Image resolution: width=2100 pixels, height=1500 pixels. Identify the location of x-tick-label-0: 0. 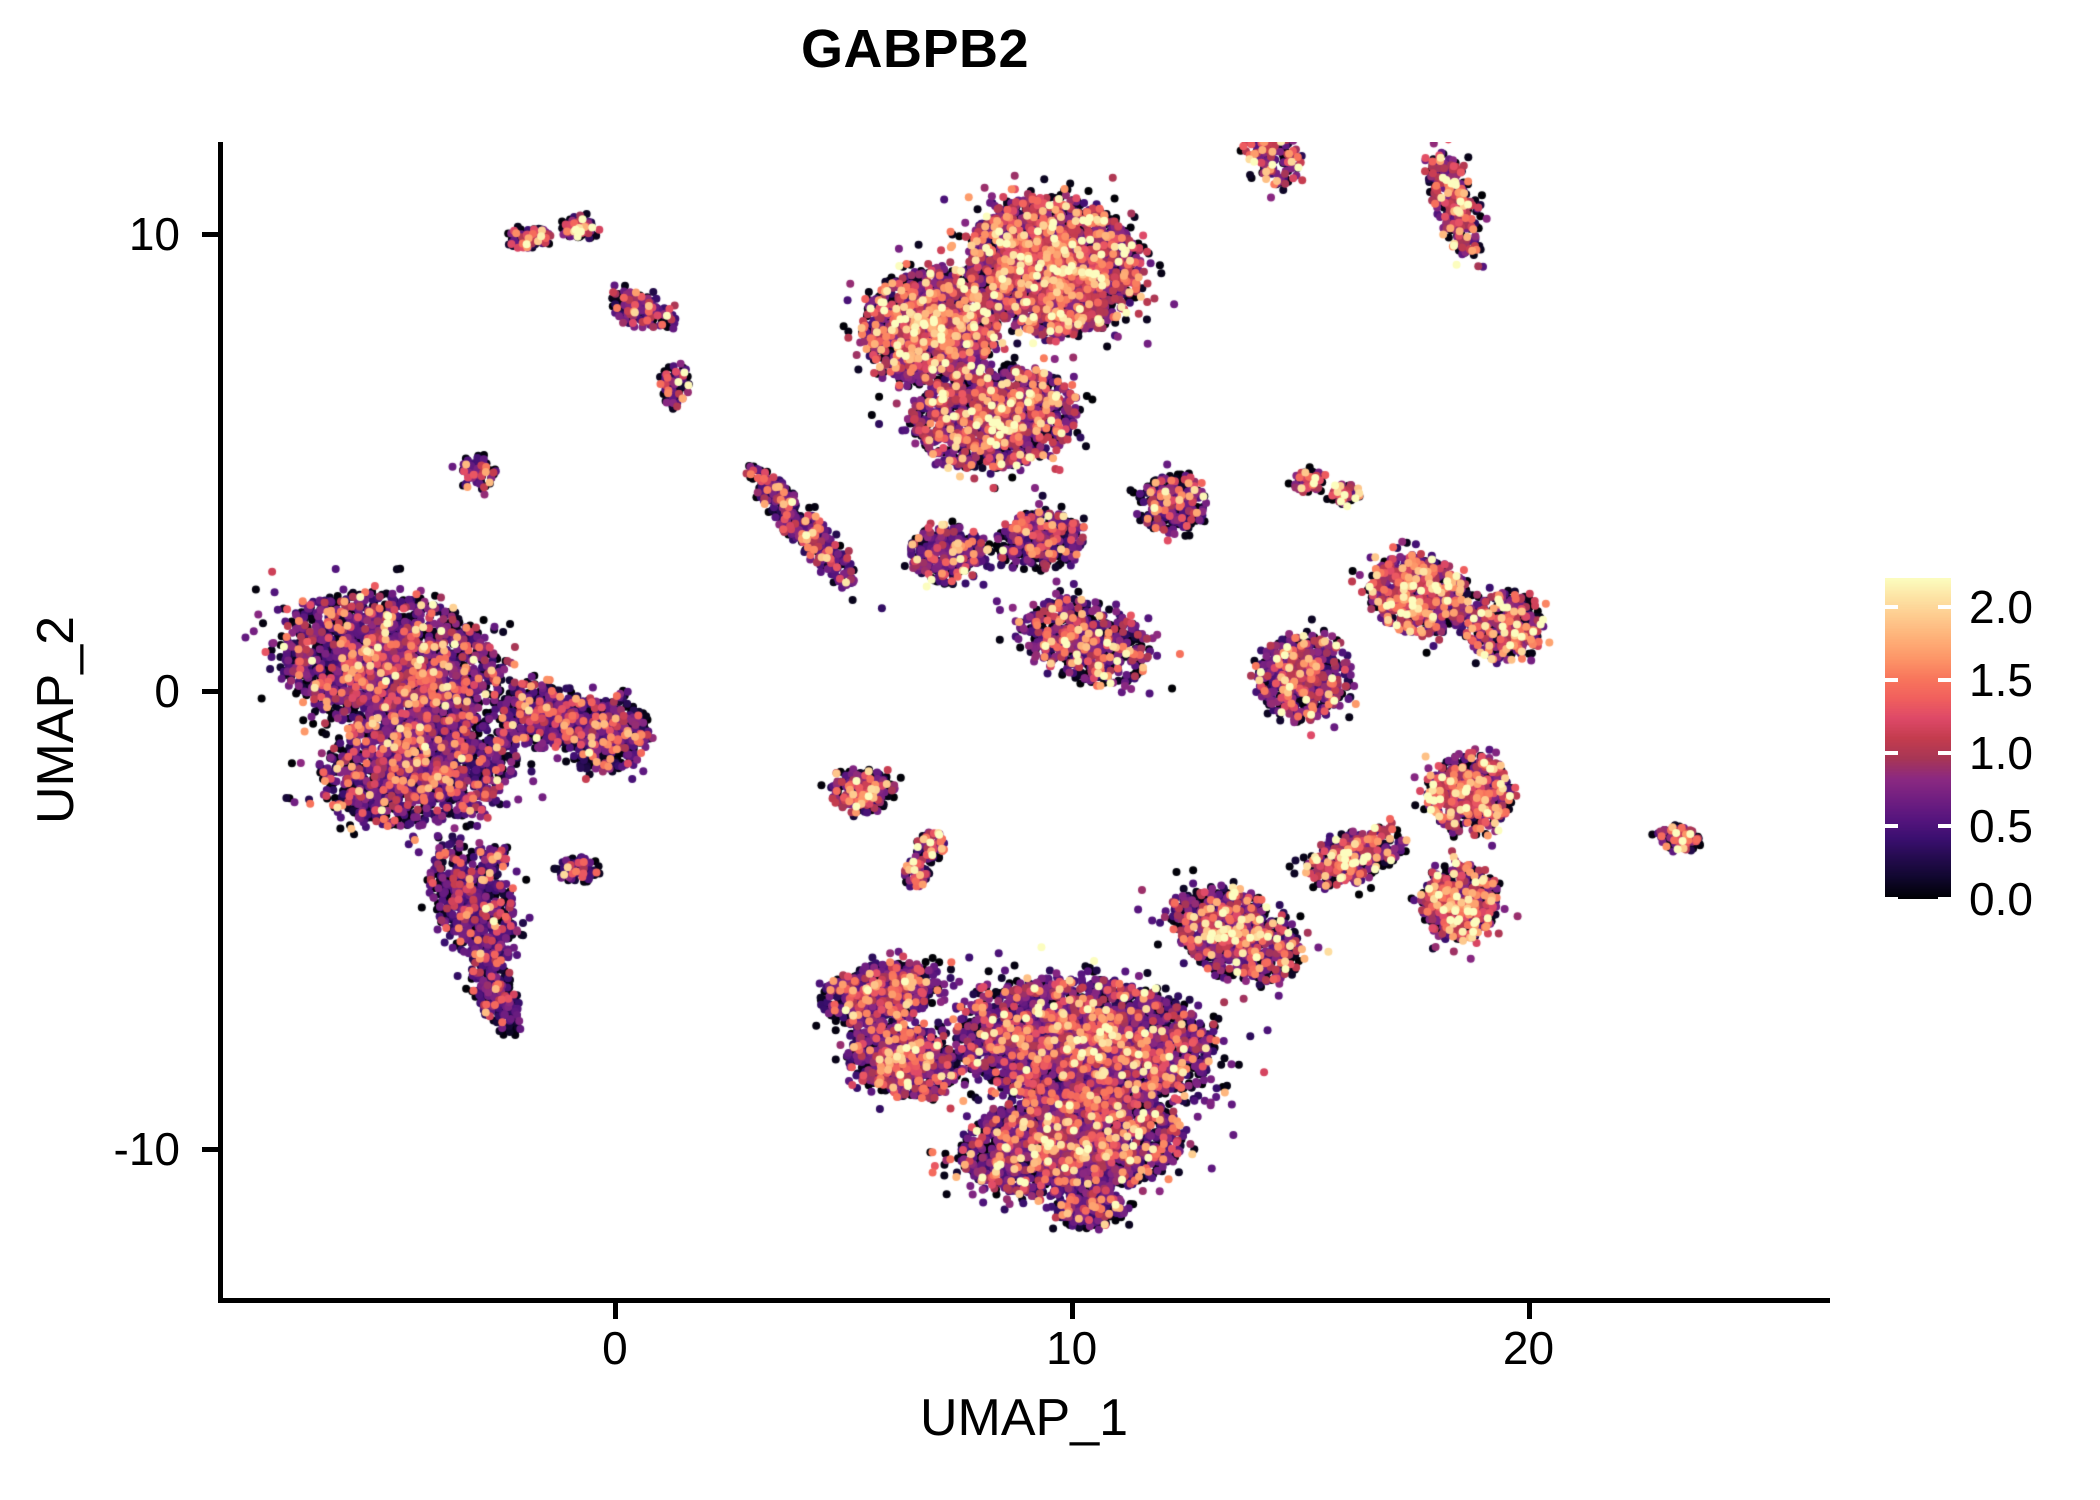
(615, 1348).